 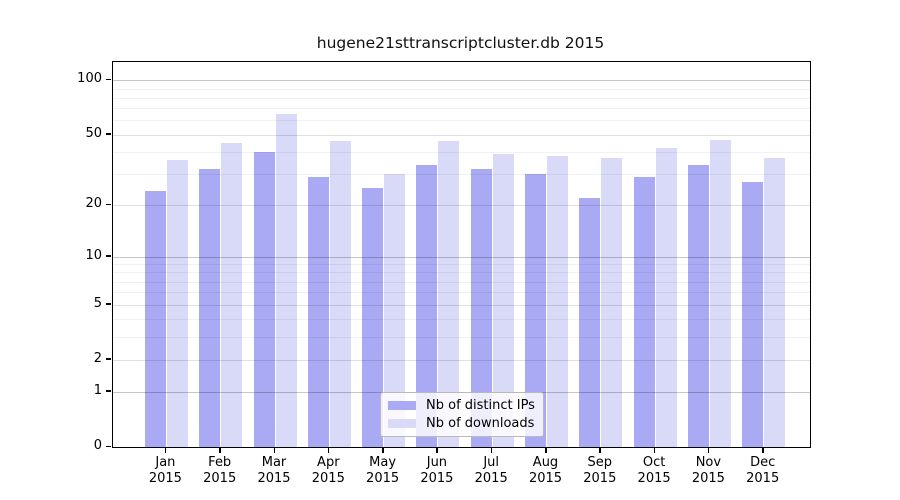 I want to click on y-tick-label: 20, so click(x=93, y=204).